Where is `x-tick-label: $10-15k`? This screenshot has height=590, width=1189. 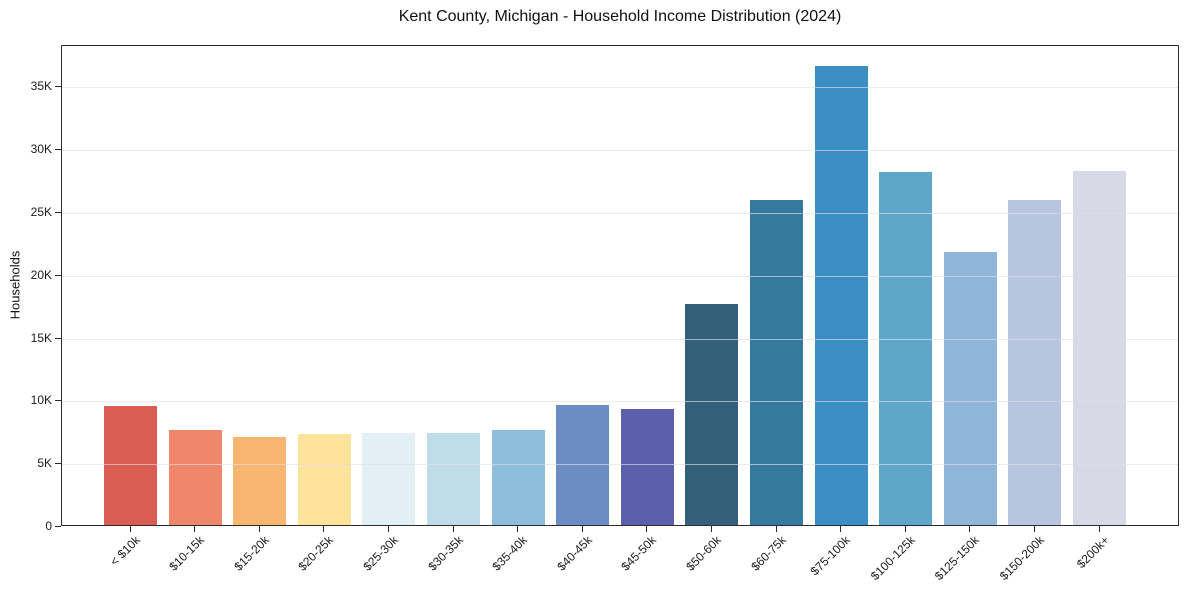
x-tick-label: $10-15k is located at coordinates (186, 553).